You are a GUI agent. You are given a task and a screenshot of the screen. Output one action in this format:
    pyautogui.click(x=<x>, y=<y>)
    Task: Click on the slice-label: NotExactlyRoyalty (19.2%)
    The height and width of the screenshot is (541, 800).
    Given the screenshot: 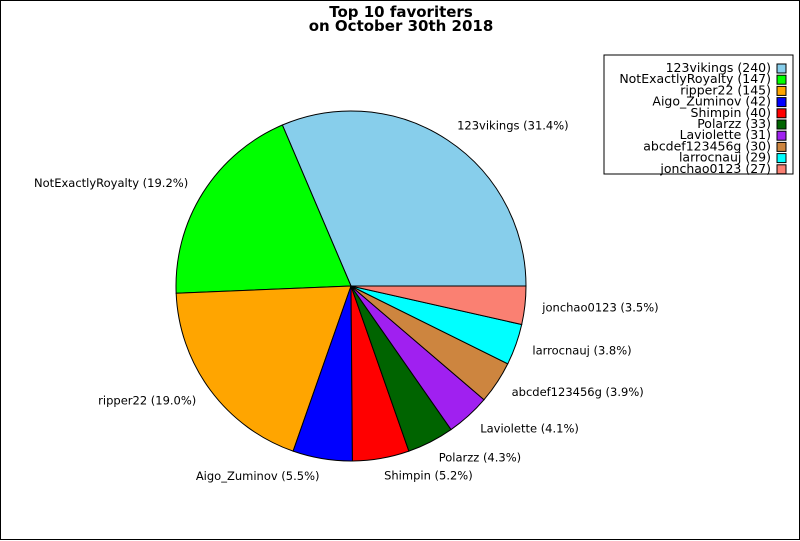 What is the action you would take?
    pyautogui.click(x=111, y=183)
    